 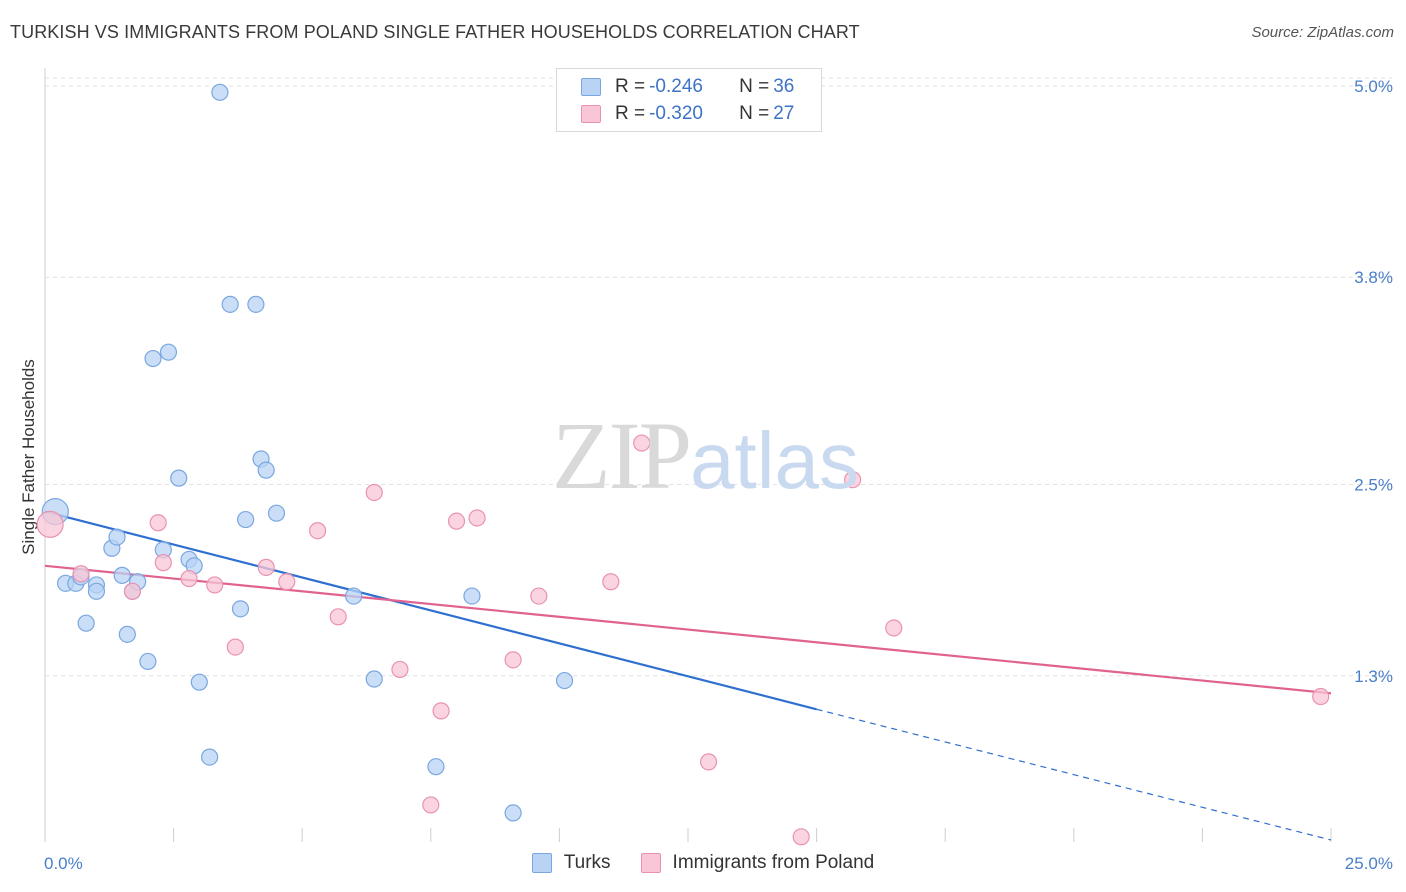 I want to click on watermark-atlas: atlas, so click(x=774, y=460).